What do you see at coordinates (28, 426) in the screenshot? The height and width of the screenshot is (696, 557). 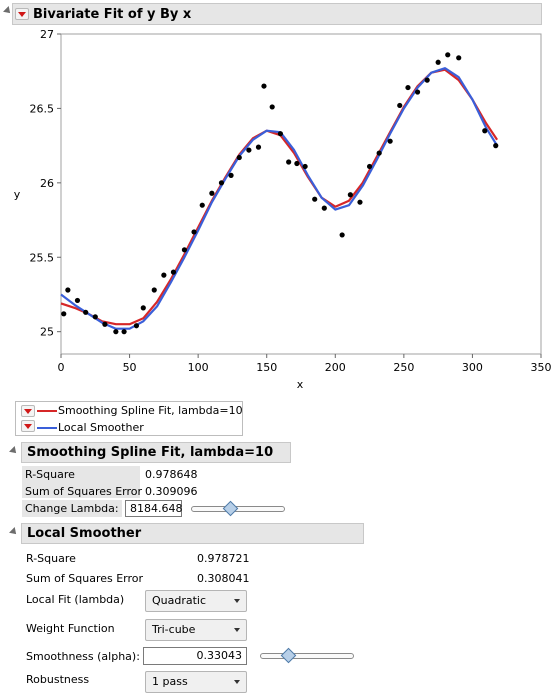 I see `local-legend-menu-icon` at bounding box center [28, 426].